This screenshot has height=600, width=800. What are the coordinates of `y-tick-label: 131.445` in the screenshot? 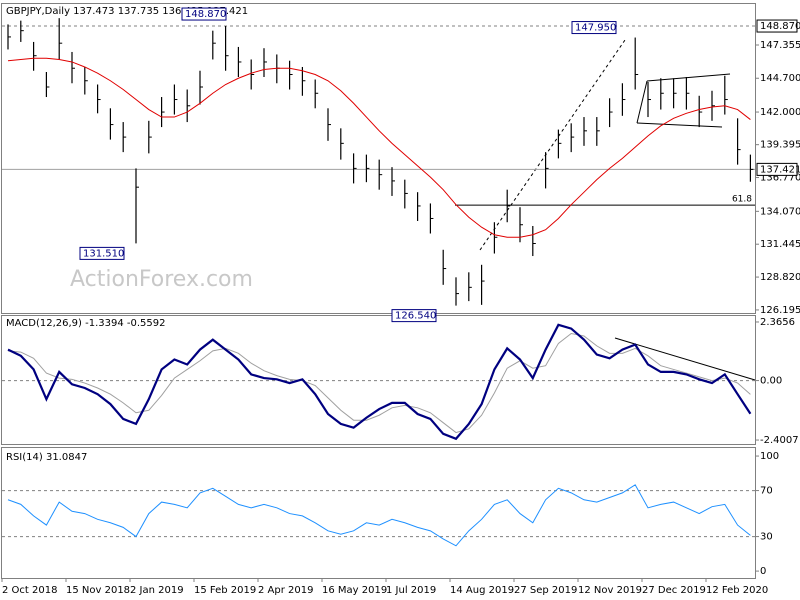 It's located at (780, 244).